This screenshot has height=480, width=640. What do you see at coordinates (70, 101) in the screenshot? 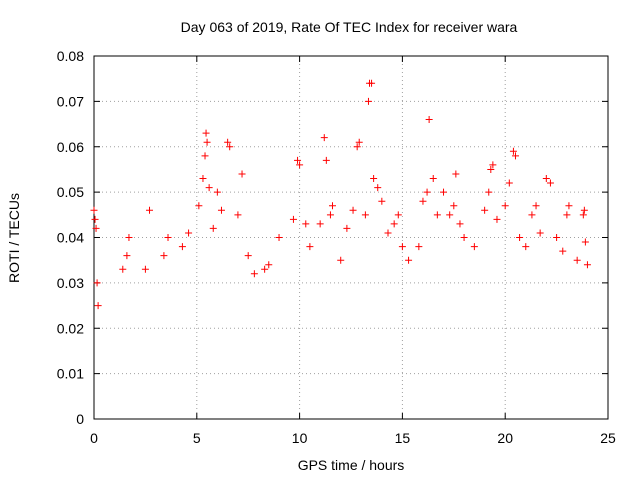
I see `y-tick-label: 0.07` at bounding box center [70, 101].